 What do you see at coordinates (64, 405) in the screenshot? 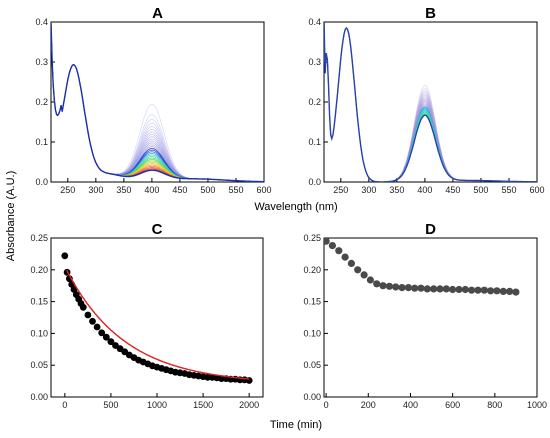
I see `panel-C-xtick-label: 0` at bounding box center [64, 405].